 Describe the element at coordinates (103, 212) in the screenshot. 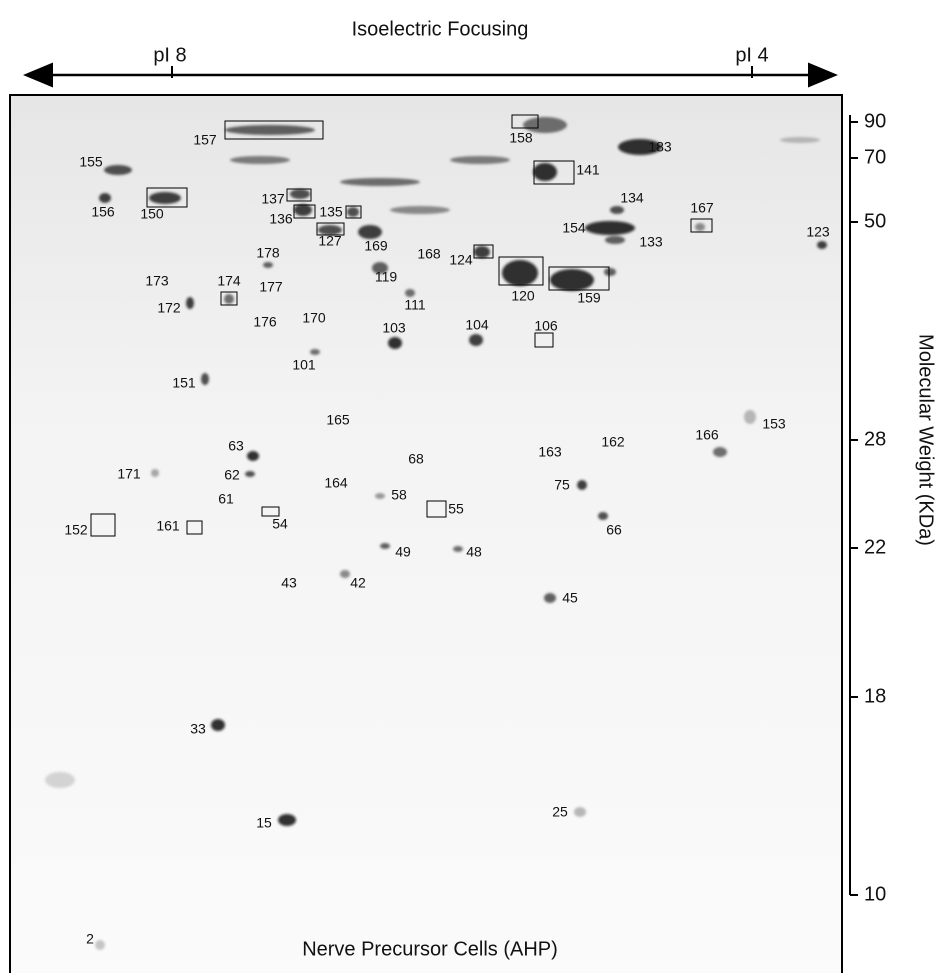

I see `spot-label: 156` at that location.